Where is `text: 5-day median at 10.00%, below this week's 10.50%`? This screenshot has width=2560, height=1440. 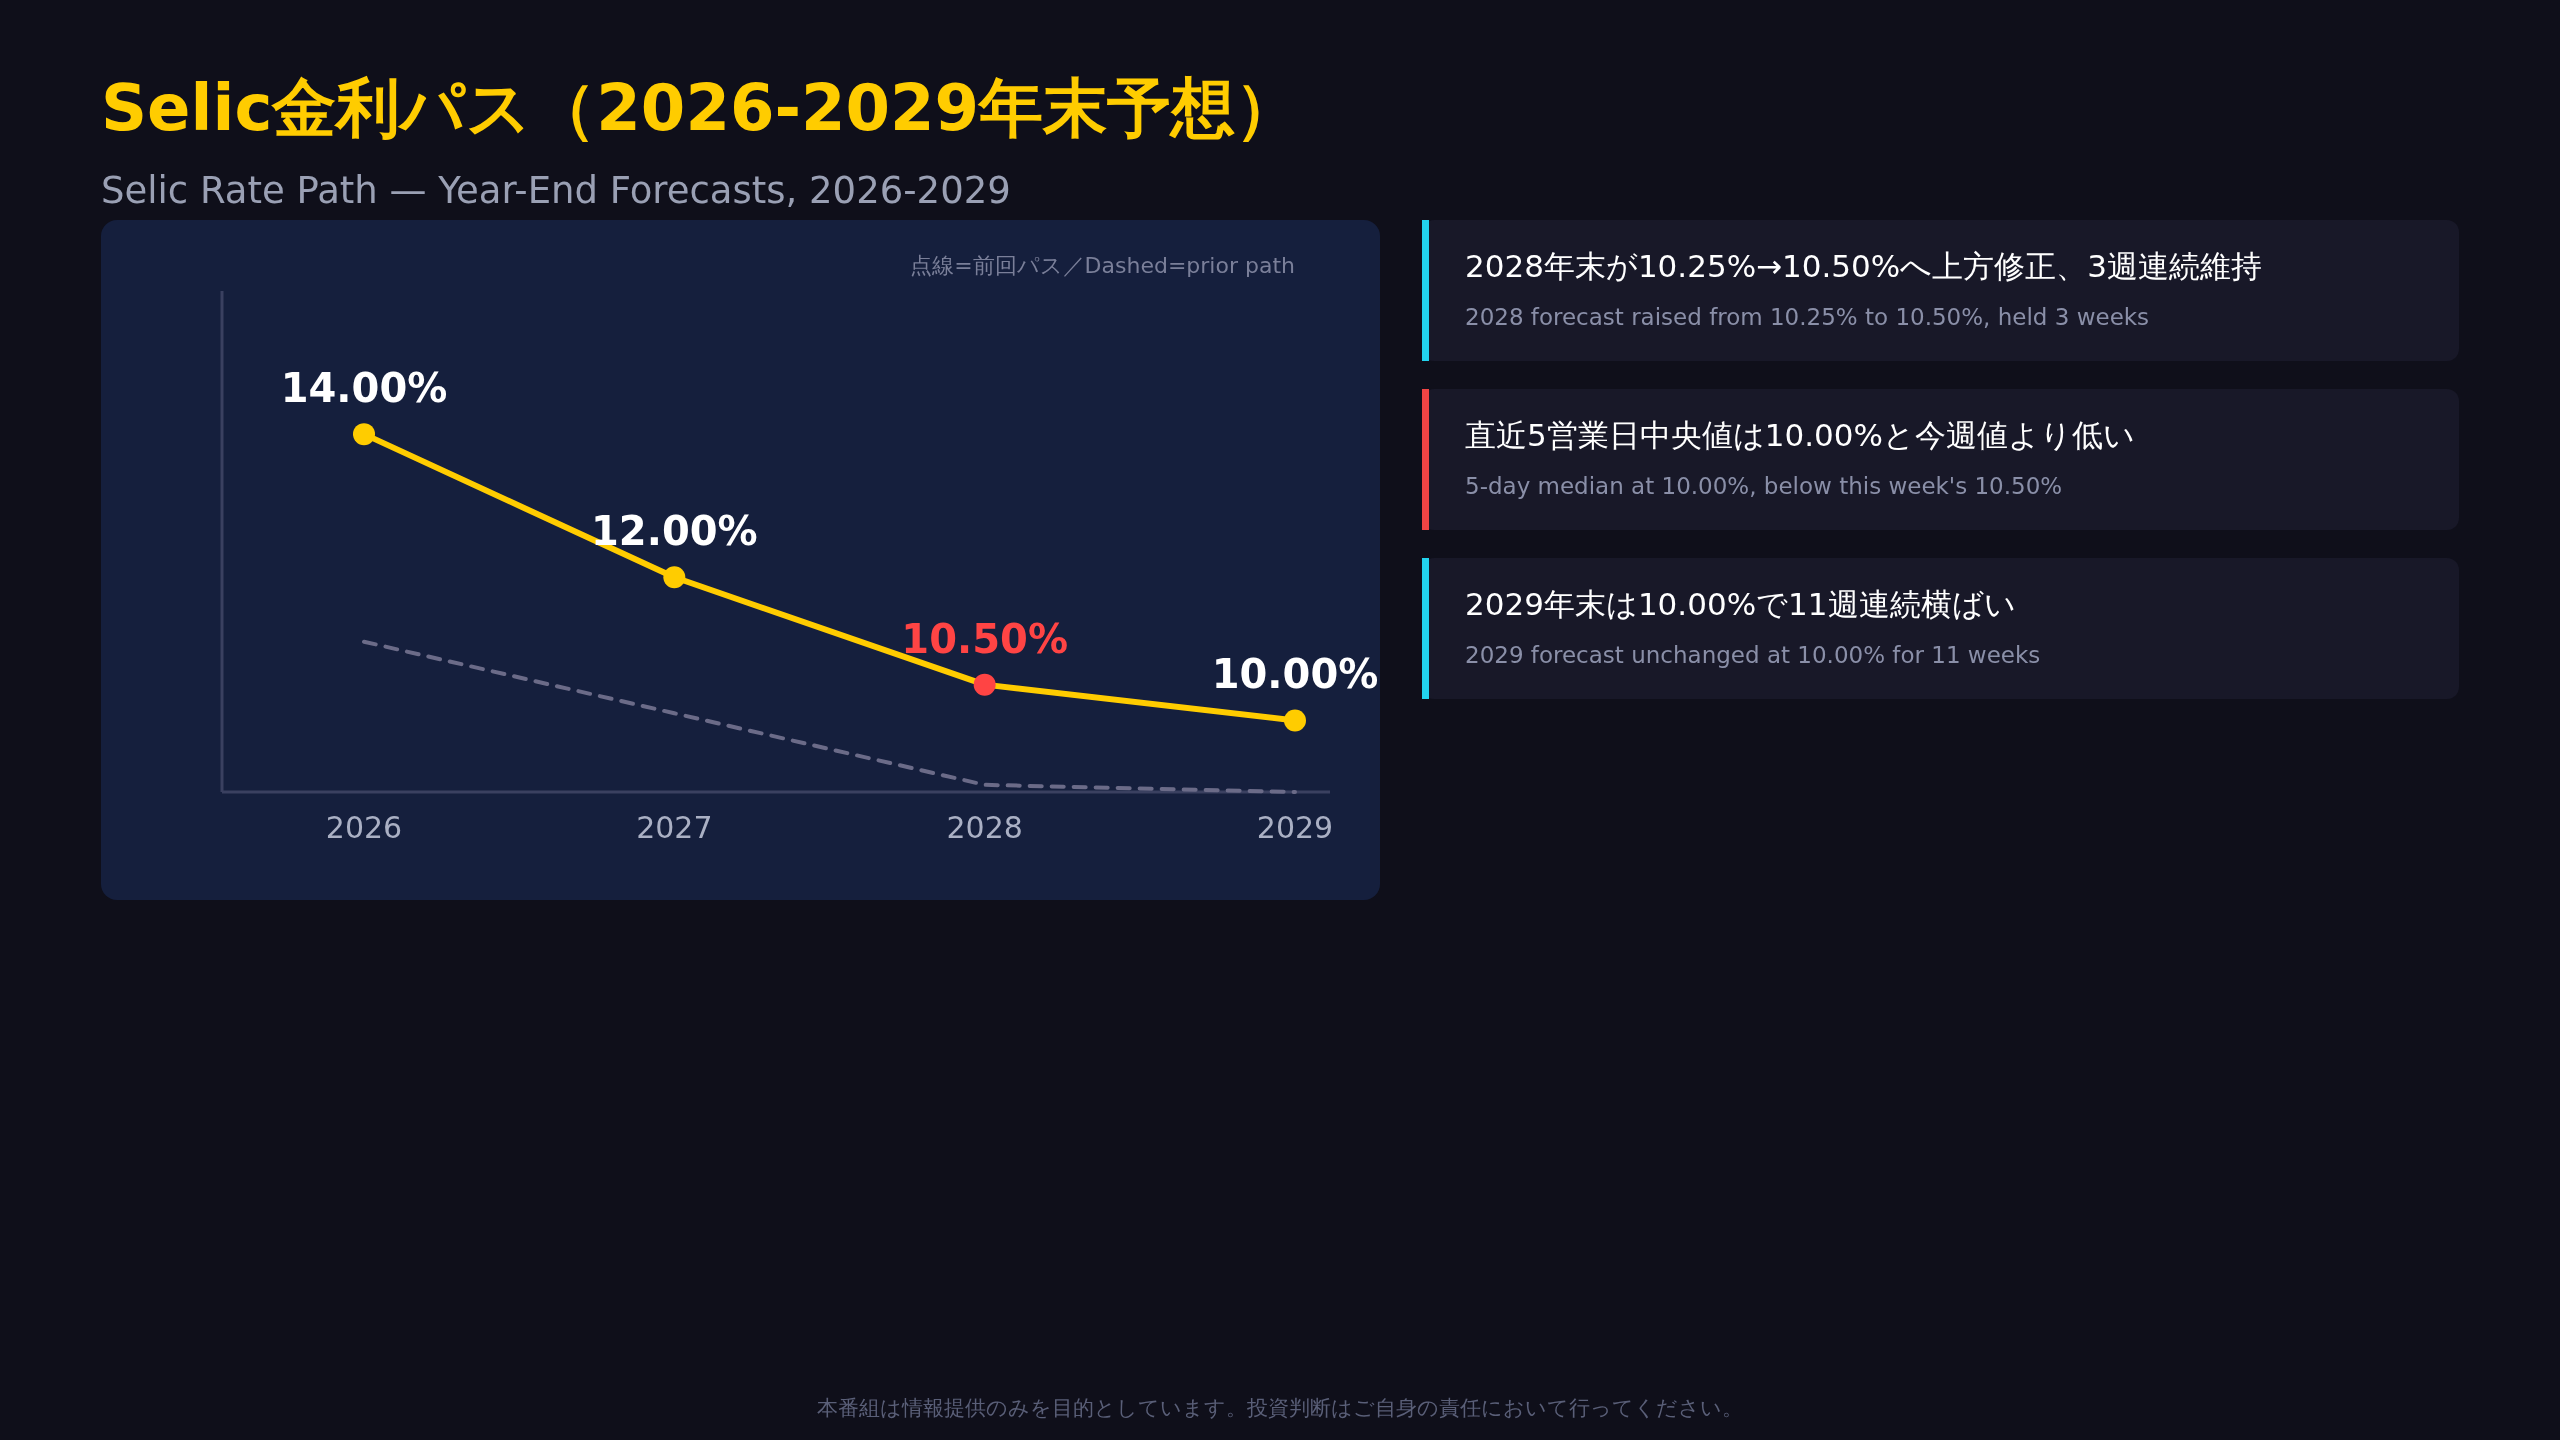 text: 5-day median at 10.00%, below this week's 10.50% is located at coordinates (1764, 486).